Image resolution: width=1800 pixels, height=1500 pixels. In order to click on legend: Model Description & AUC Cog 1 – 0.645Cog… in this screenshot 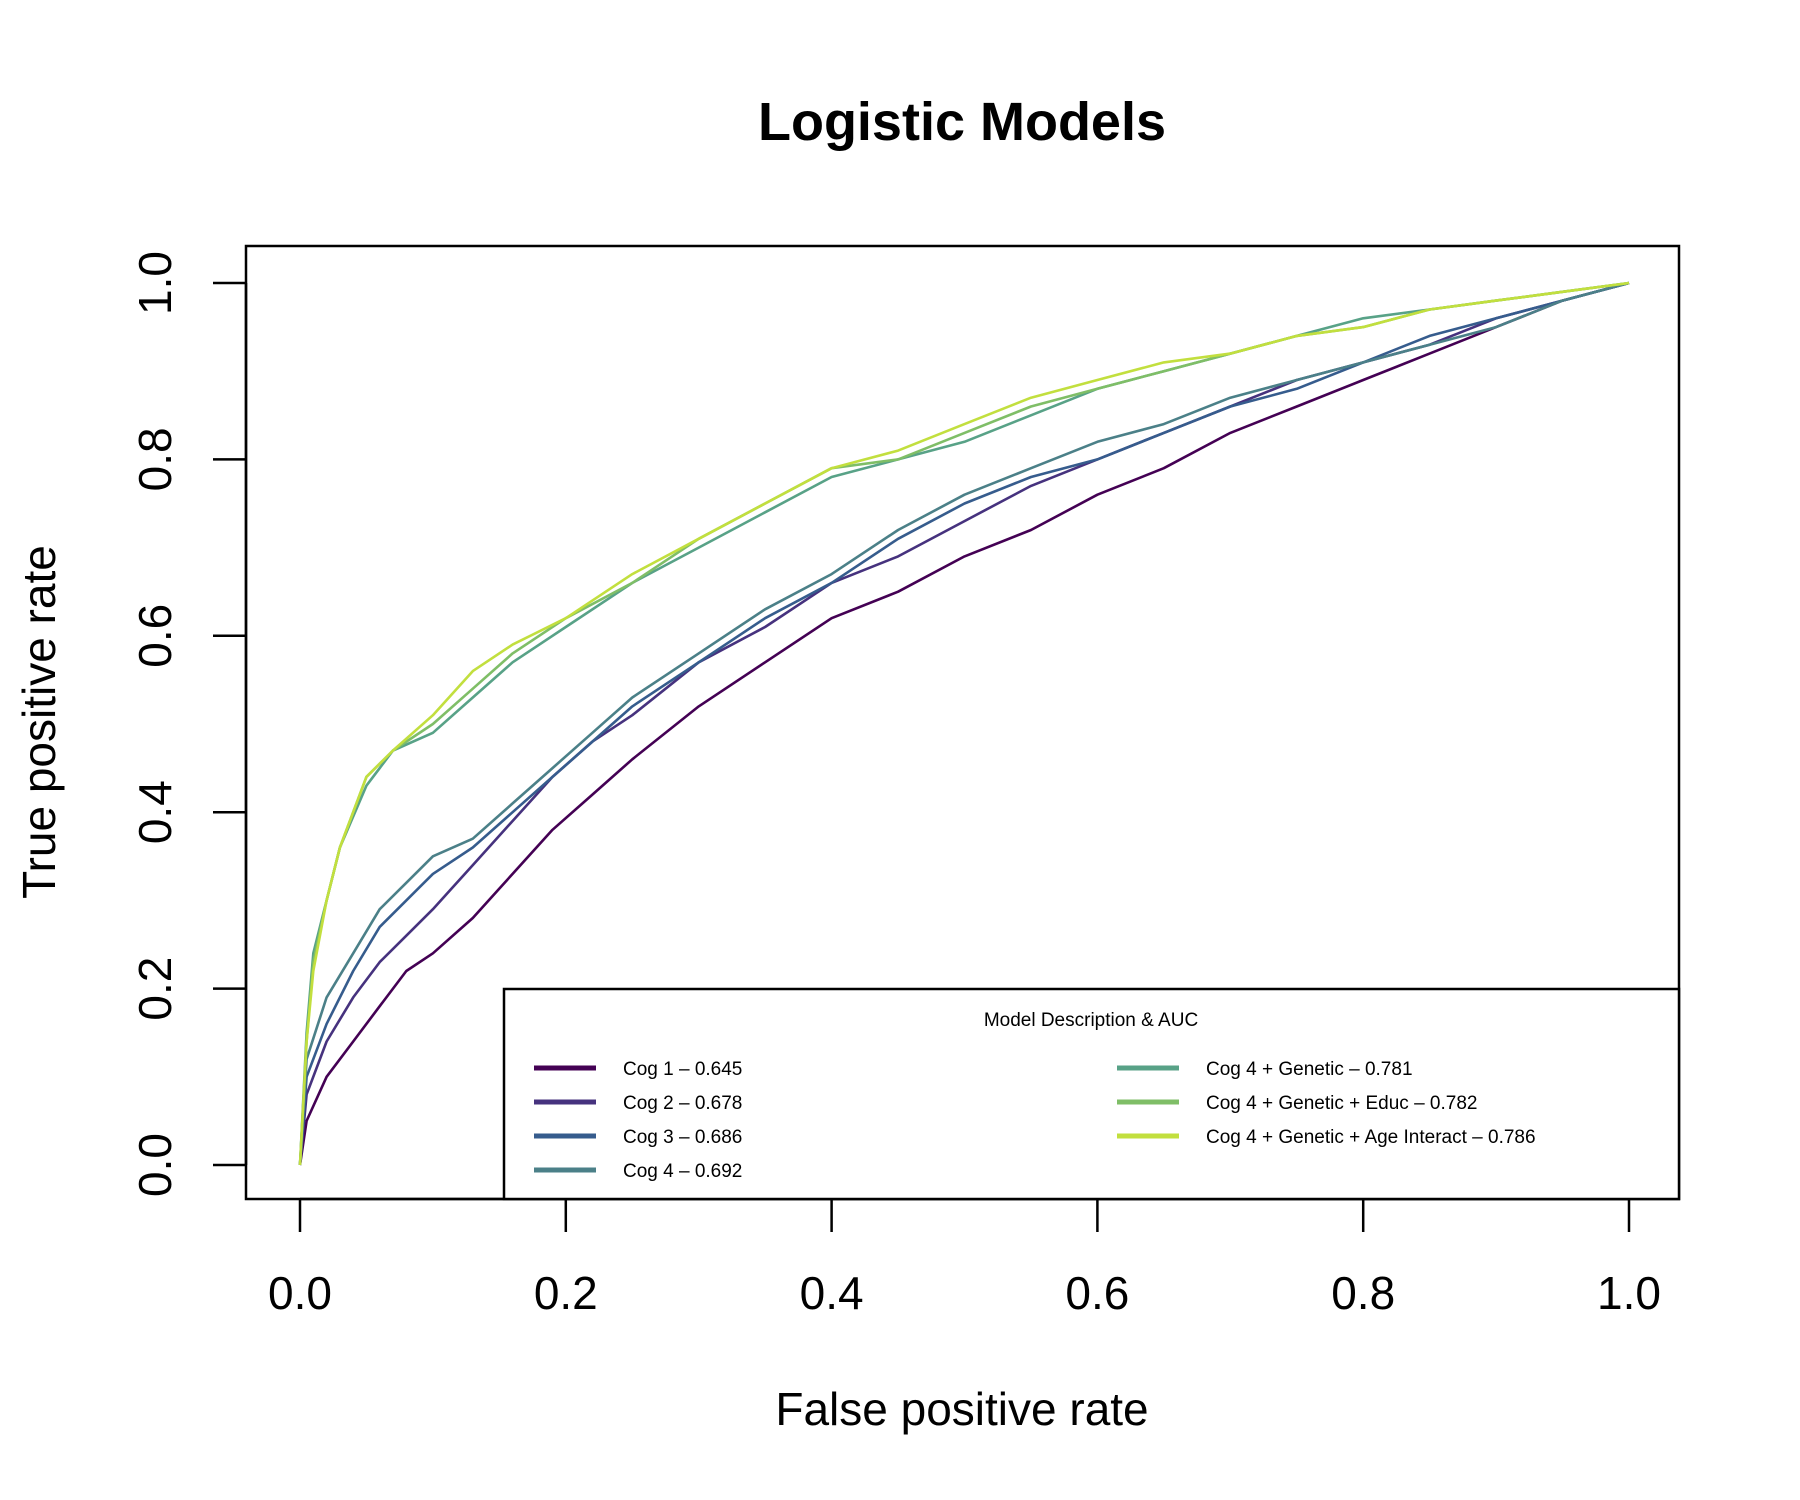, I will do `click(1091, 1094)`.